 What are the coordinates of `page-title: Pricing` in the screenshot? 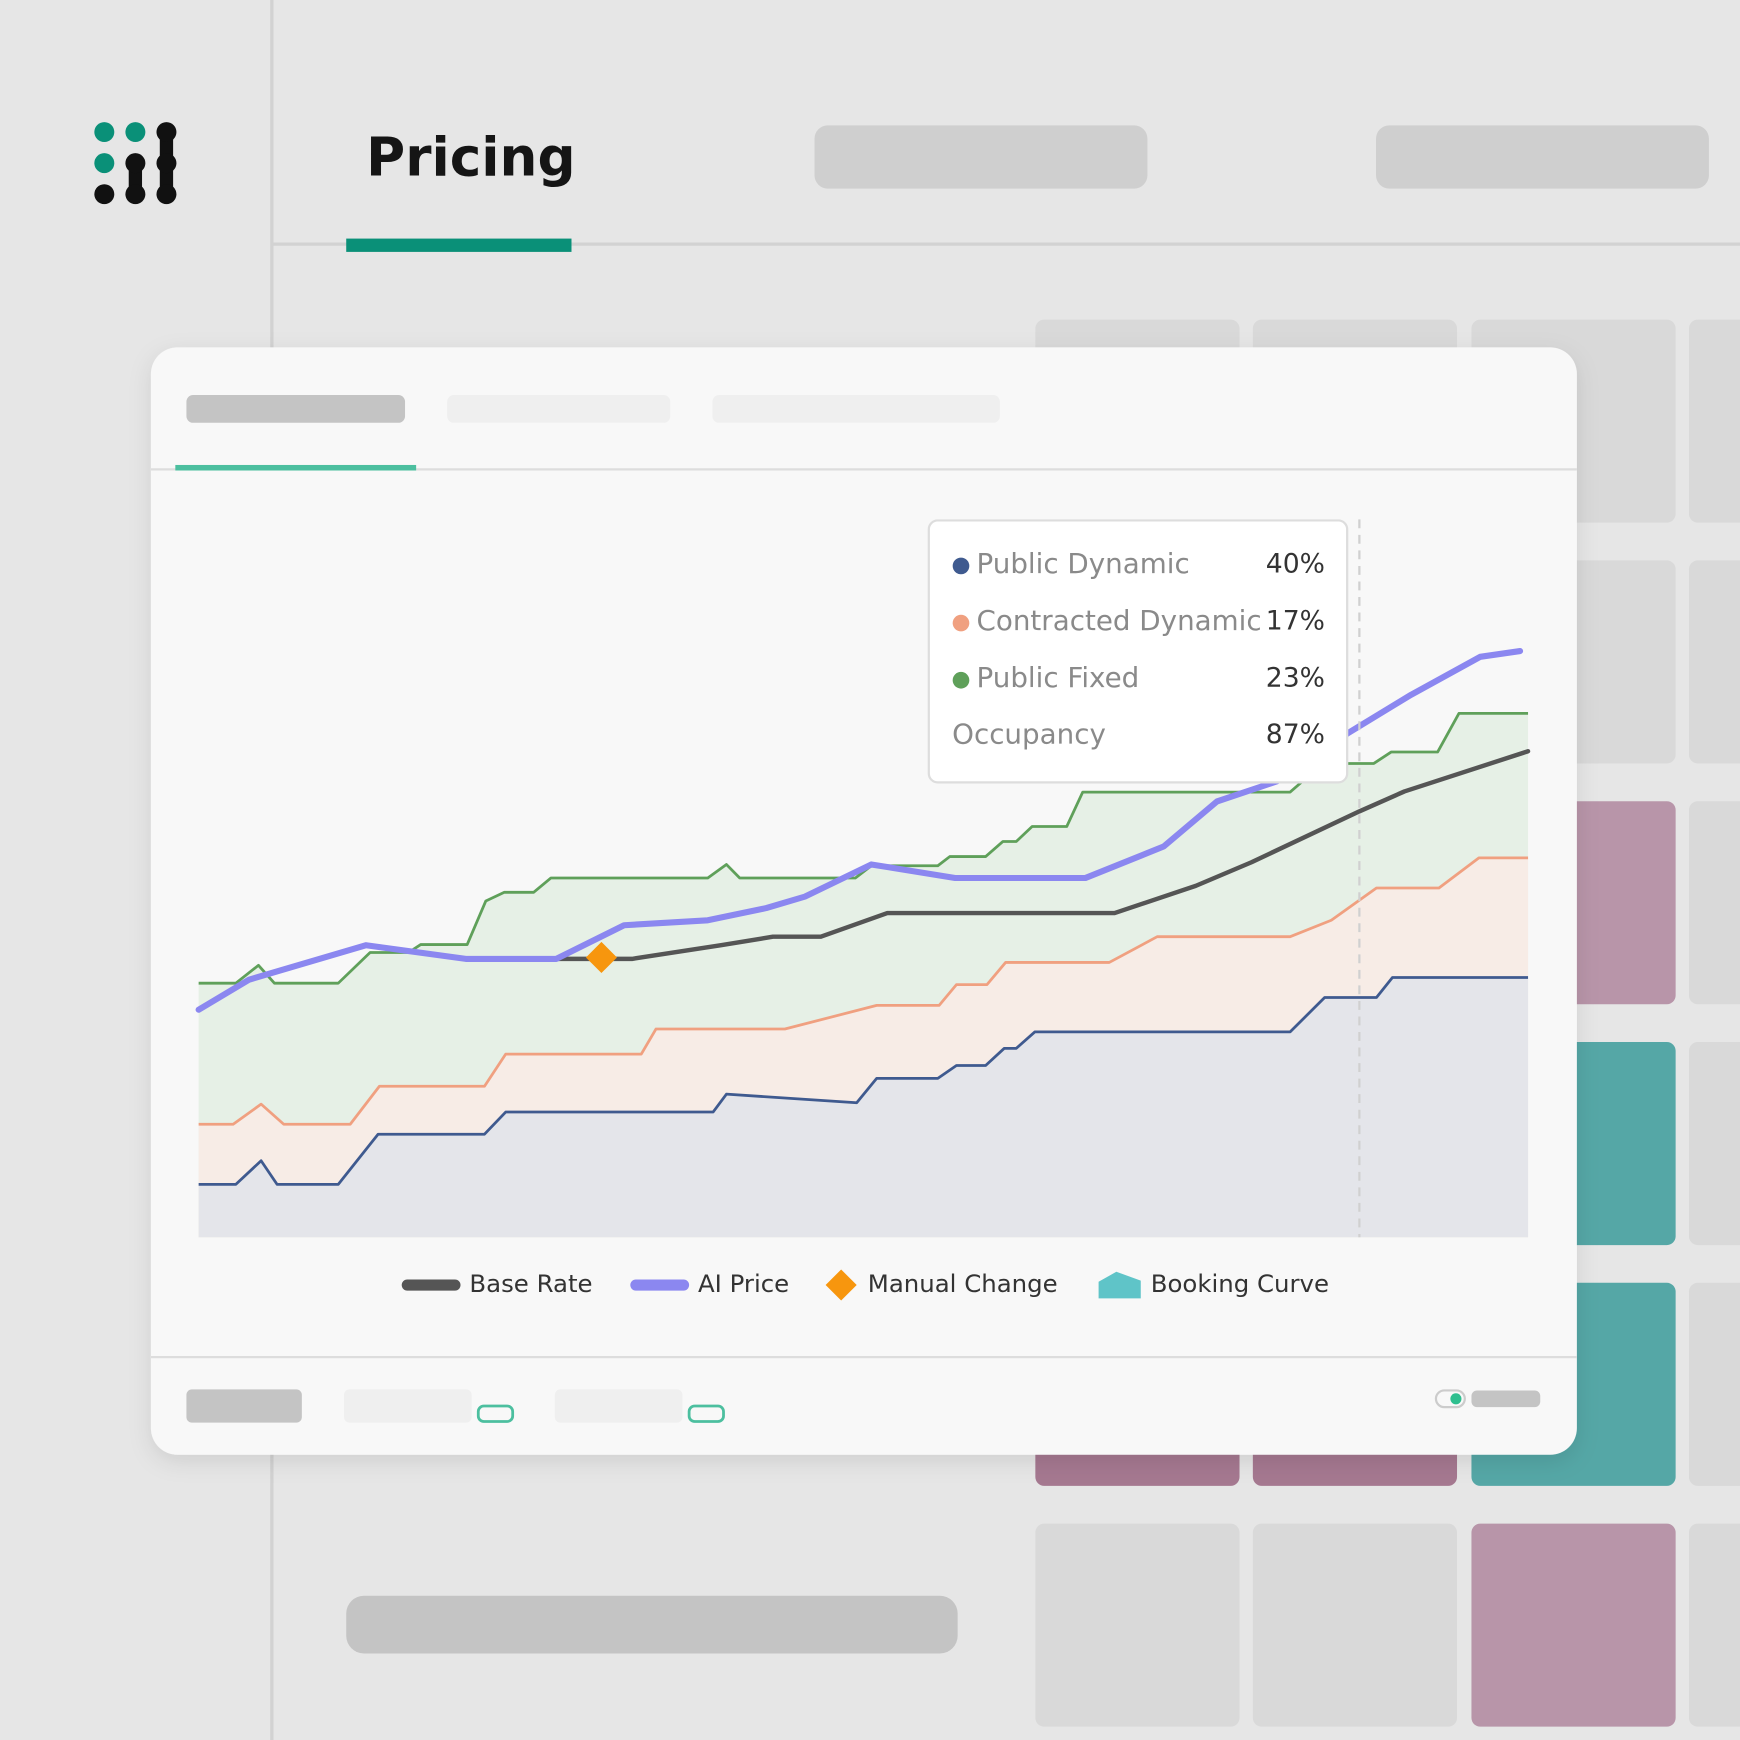 It's located at (470, 158).